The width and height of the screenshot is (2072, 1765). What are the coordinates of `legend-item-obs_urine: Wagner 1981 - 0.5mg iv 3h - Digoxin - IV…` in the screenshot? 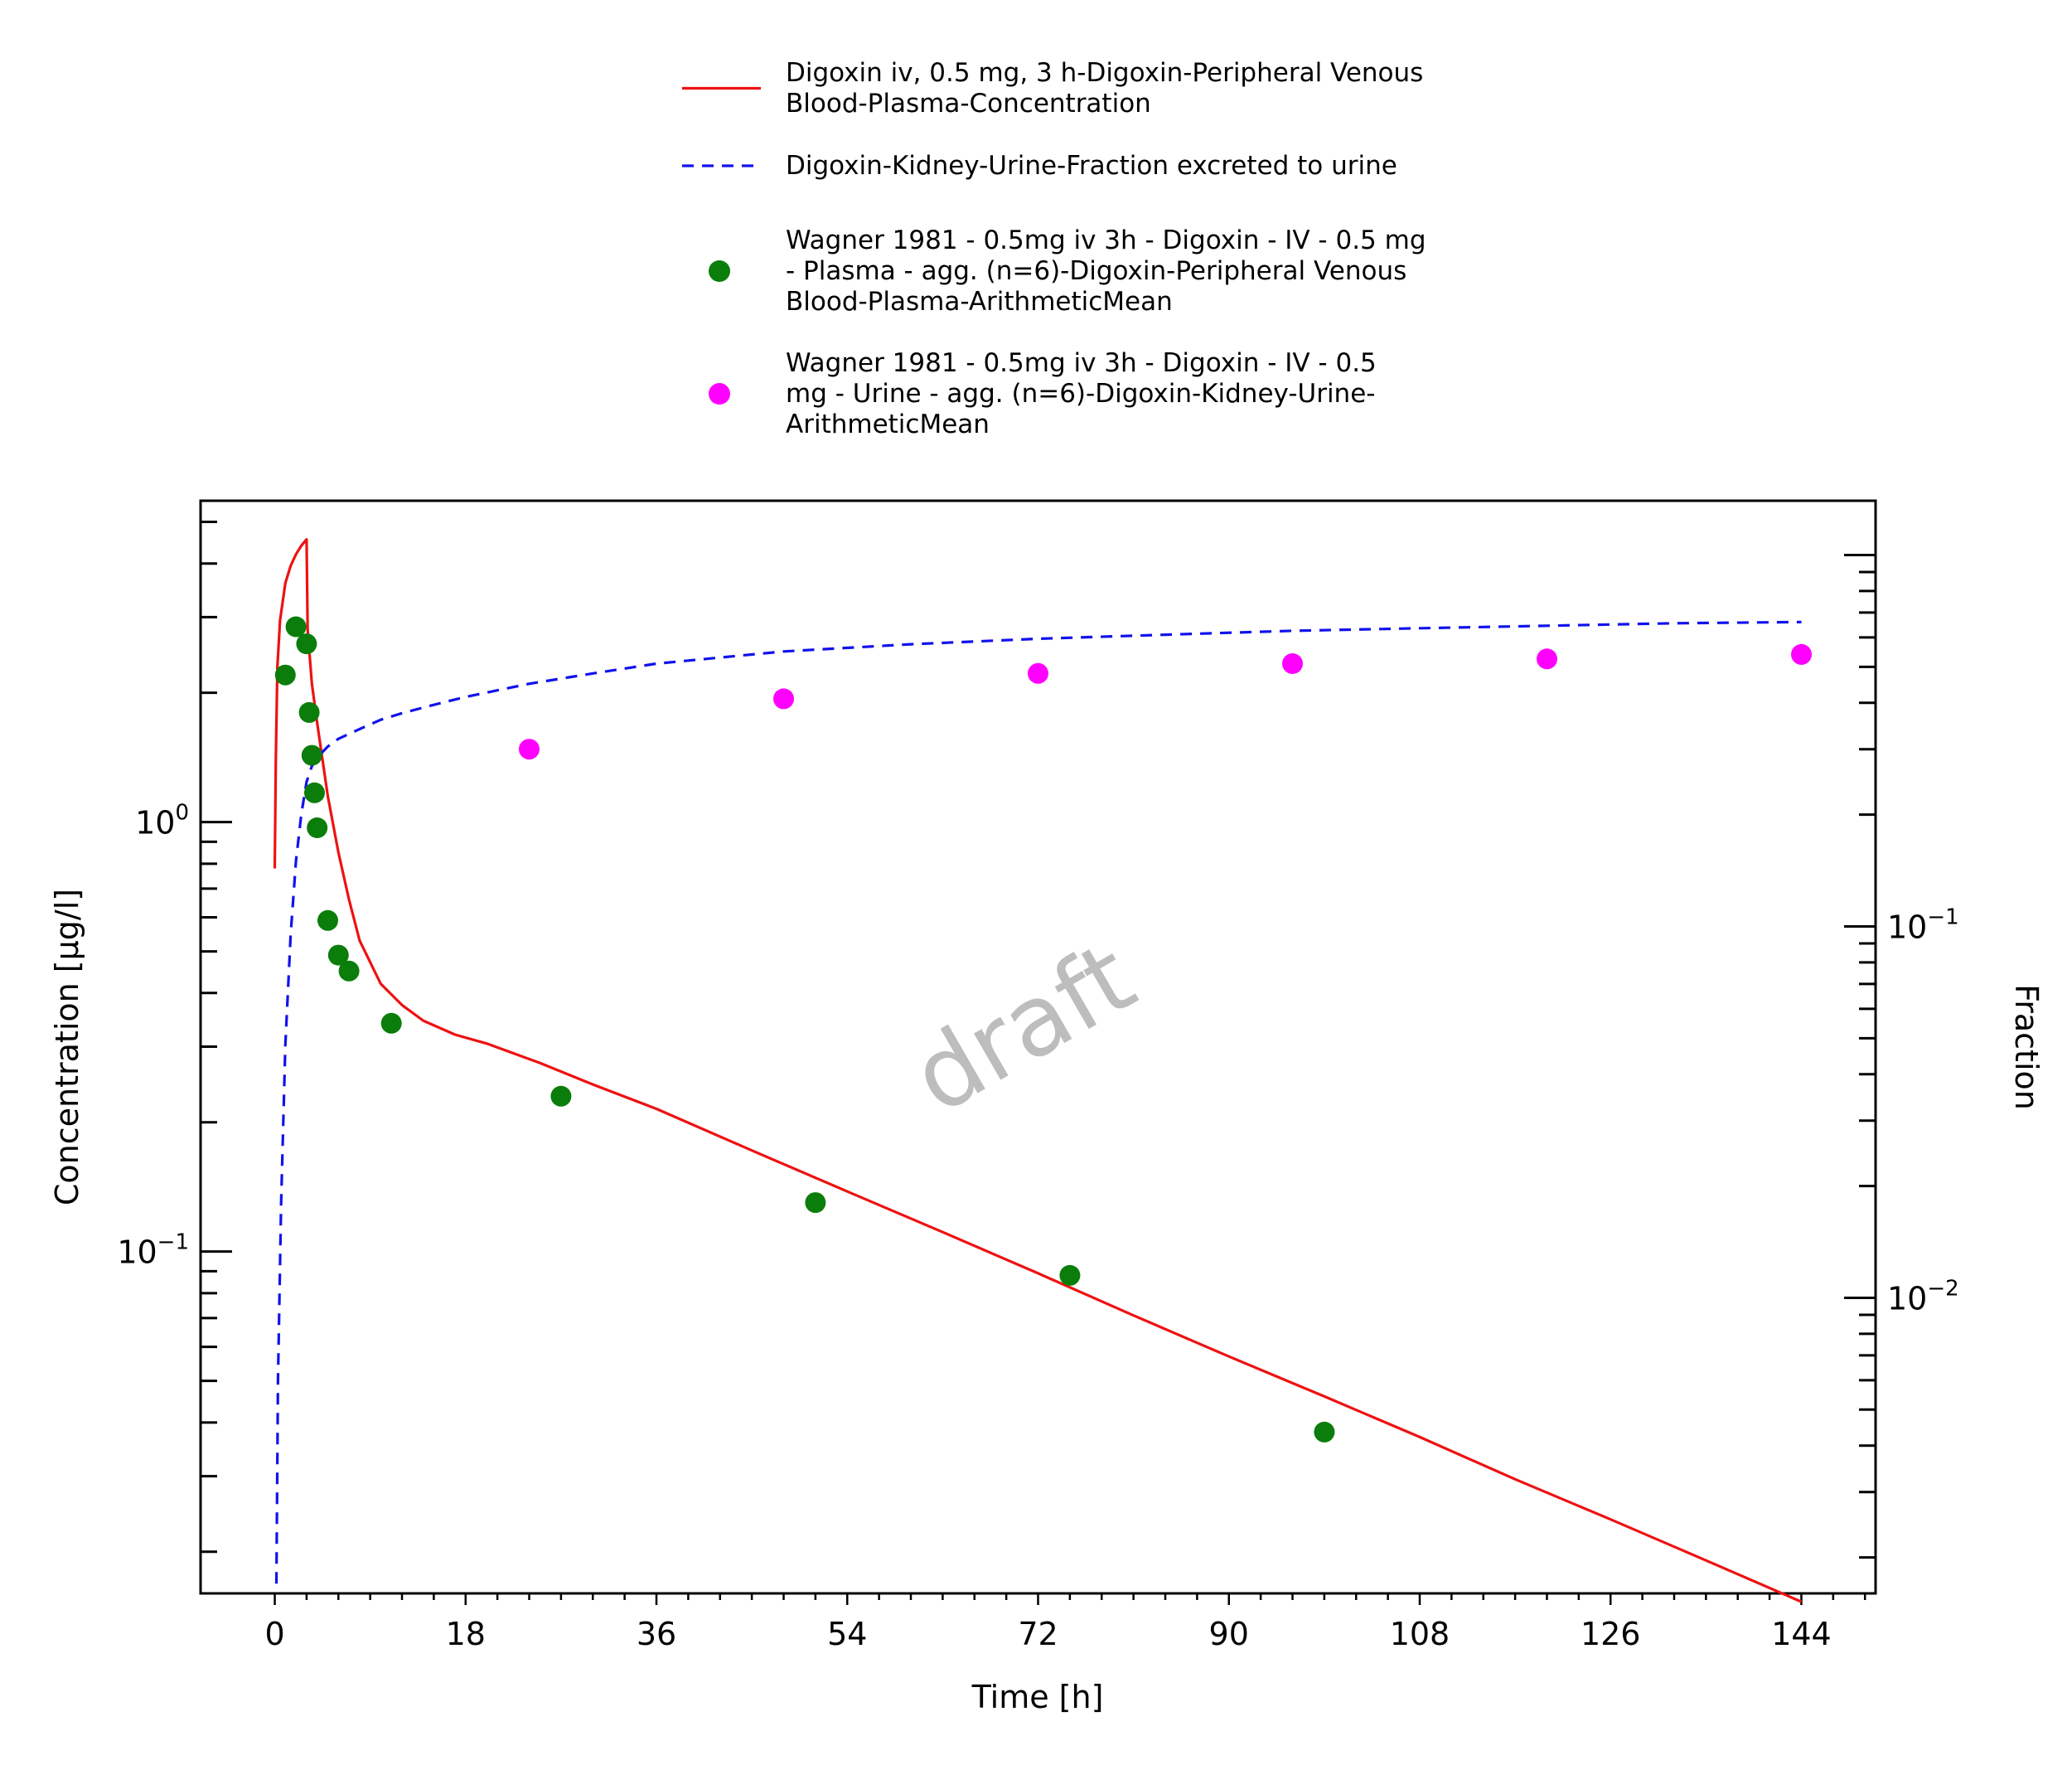 It's located at (1043, 393).